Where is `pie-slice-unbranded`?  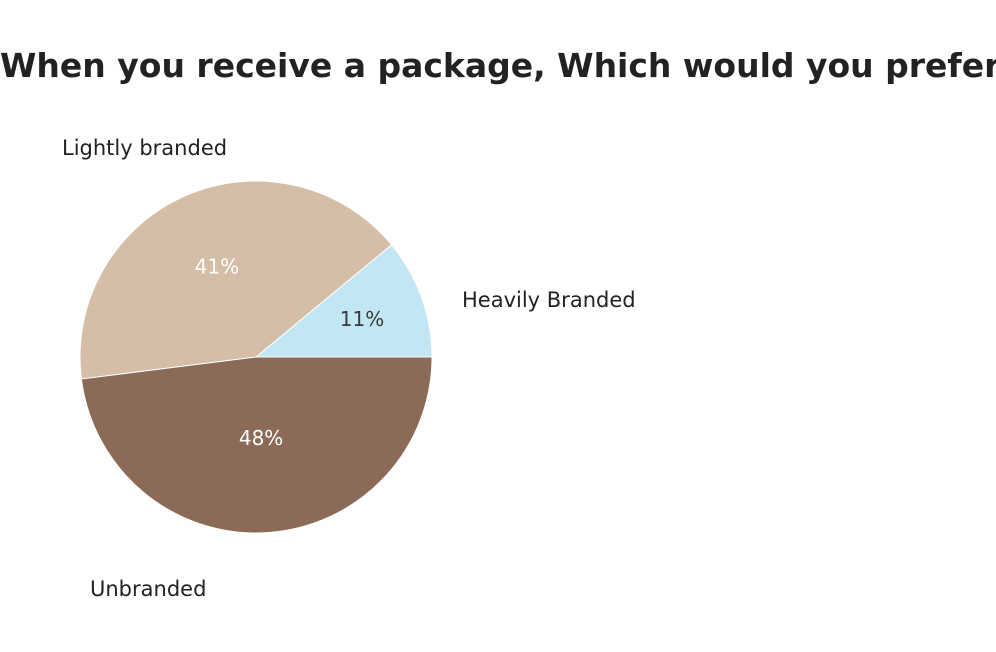 pie-slice-unbranded is located at coordinates (256, 445).